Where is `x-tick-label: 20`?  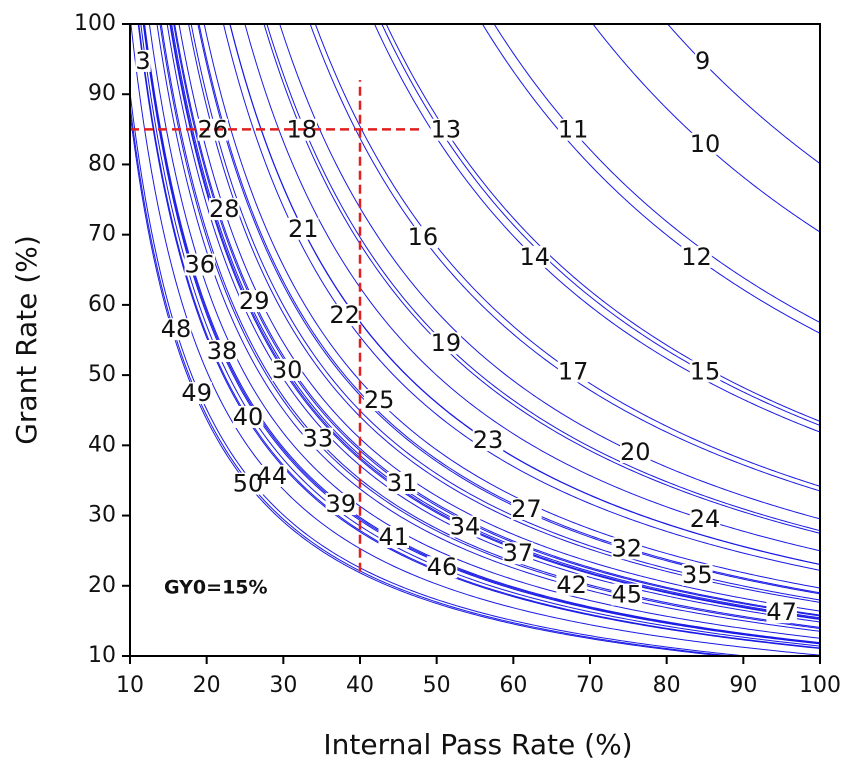 x-tick-label: 20 is located at coordinates (207, 685).